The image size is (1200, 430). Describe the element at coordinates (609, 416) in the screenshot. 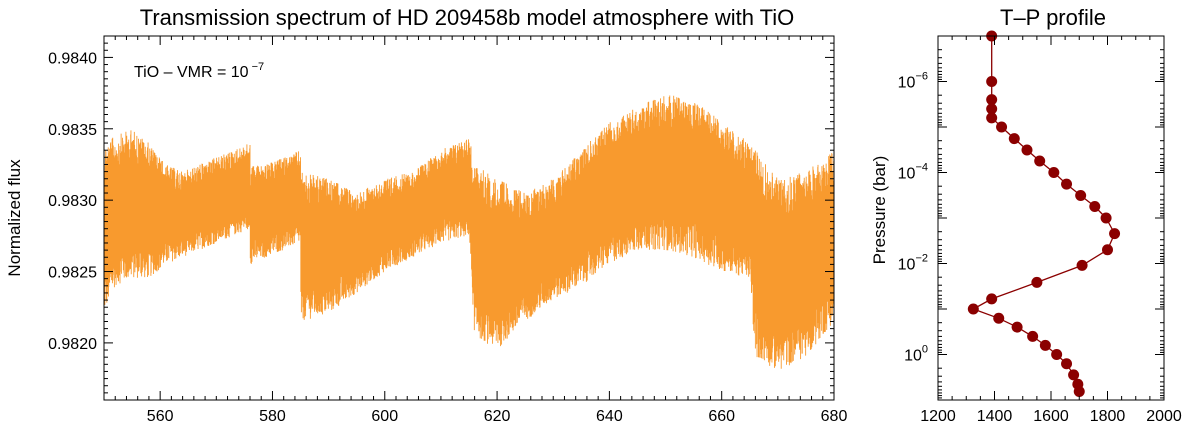

I see `spectrum-xtick-label: 640` at that location.